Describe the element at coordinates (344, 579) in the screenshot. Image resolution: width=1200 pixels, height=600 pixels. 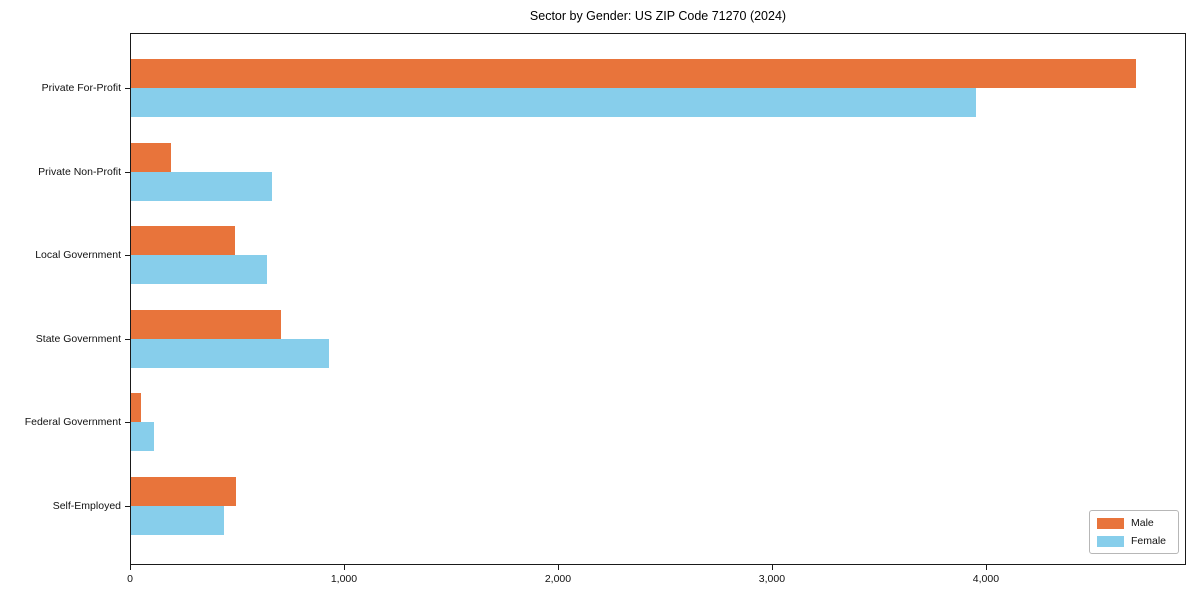
I see `xtick-label-1000: 1,000` at that location.